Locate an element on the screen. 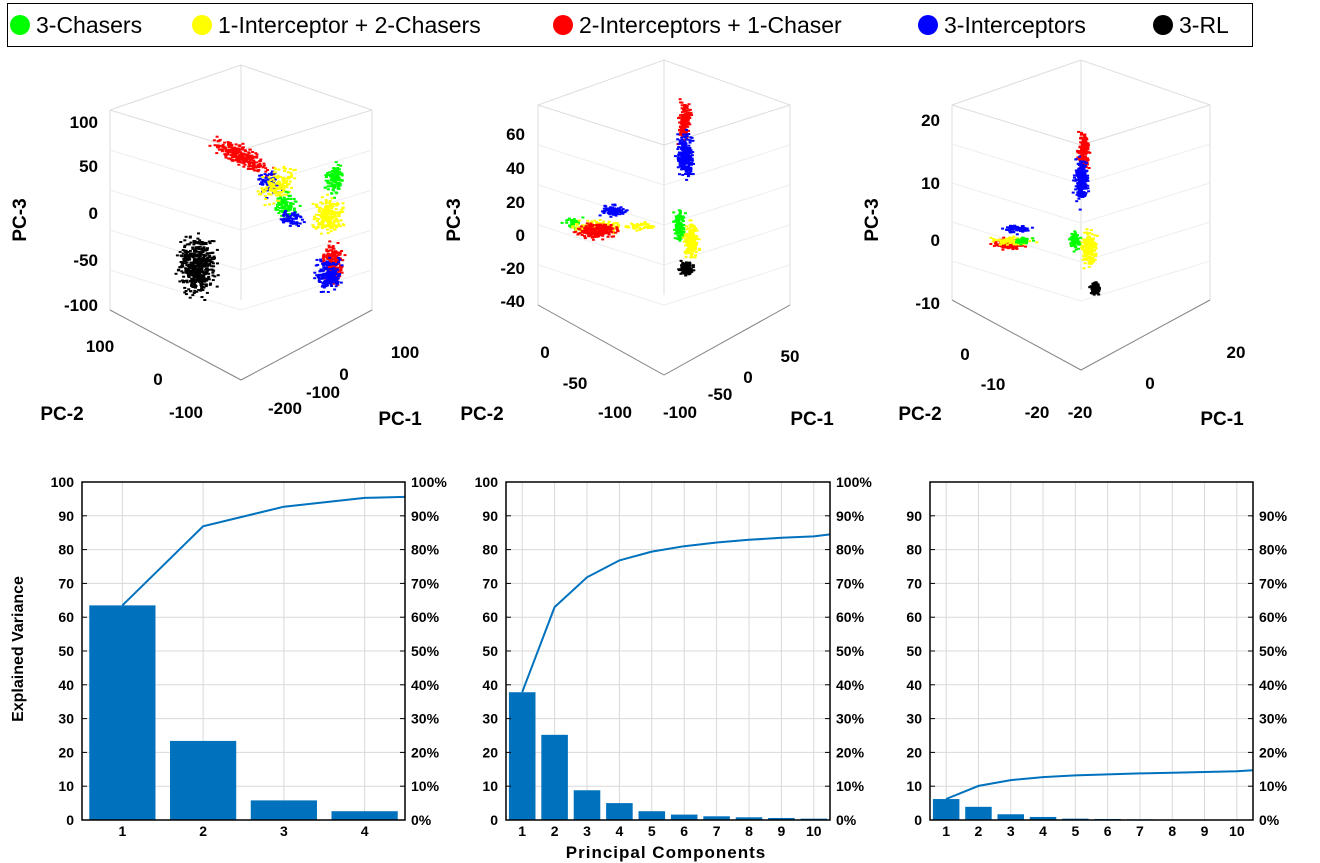 The width and height of the screenshot is (1320, 863). legend-label: 3-Chasers is located at coordinates (89, 24).